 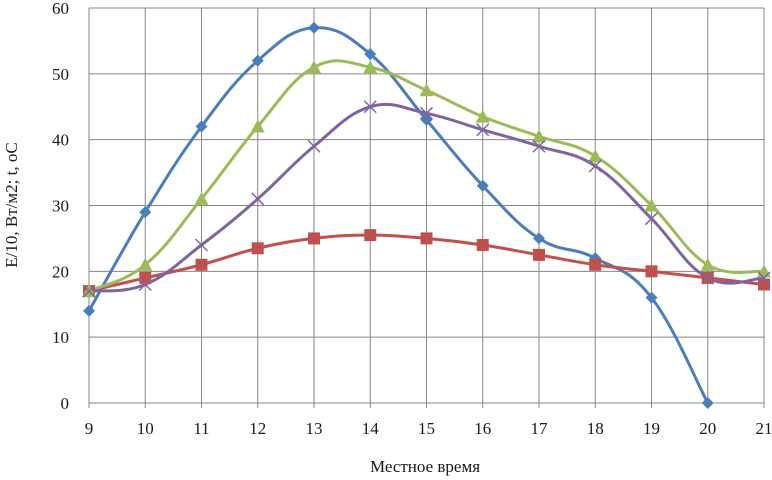 I want to click on x-tick-label: 9, so click(x=89, y=428).